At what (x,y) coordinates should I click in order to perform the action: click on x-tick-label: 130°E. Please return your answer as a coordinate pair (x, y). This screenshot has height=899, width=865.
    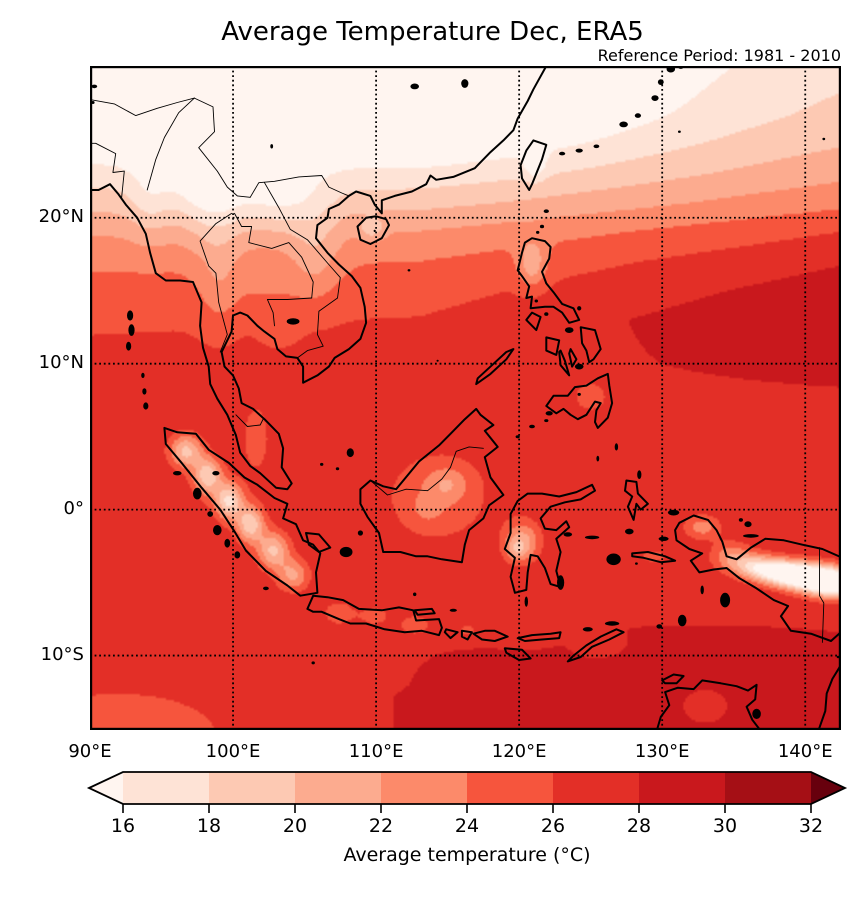
    Looking at the image, I should click on (662, 751).